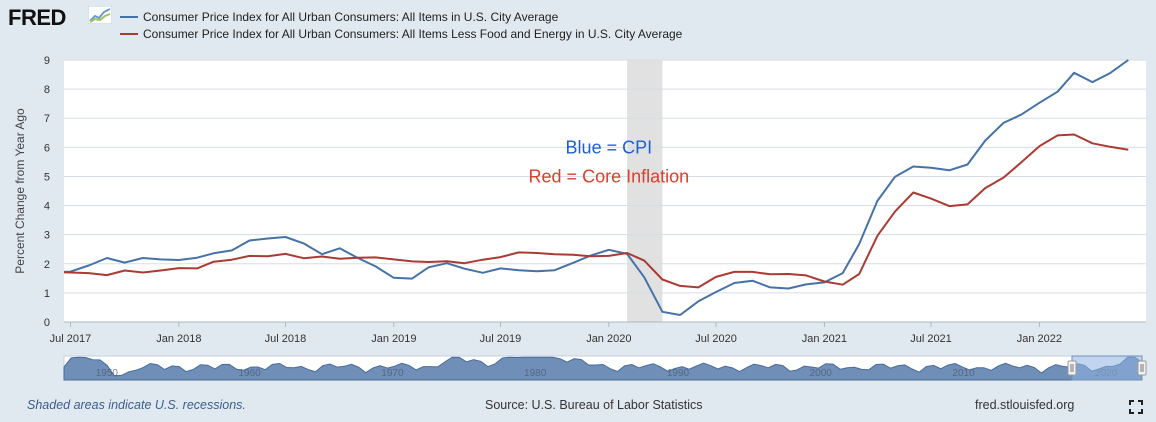  Describe the element at coordinates (716, 339) in the screenshot. I see `x-tick-label-6: Jul 2020` at that location.